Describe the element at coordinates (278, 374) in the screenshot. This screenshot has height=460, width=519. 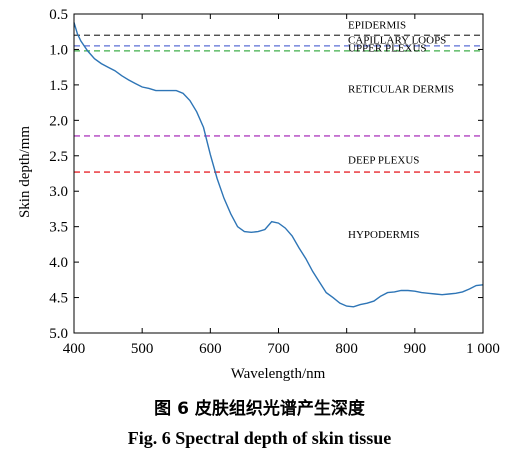
I see `x-axis-label: Wavelength/nm` at that location.